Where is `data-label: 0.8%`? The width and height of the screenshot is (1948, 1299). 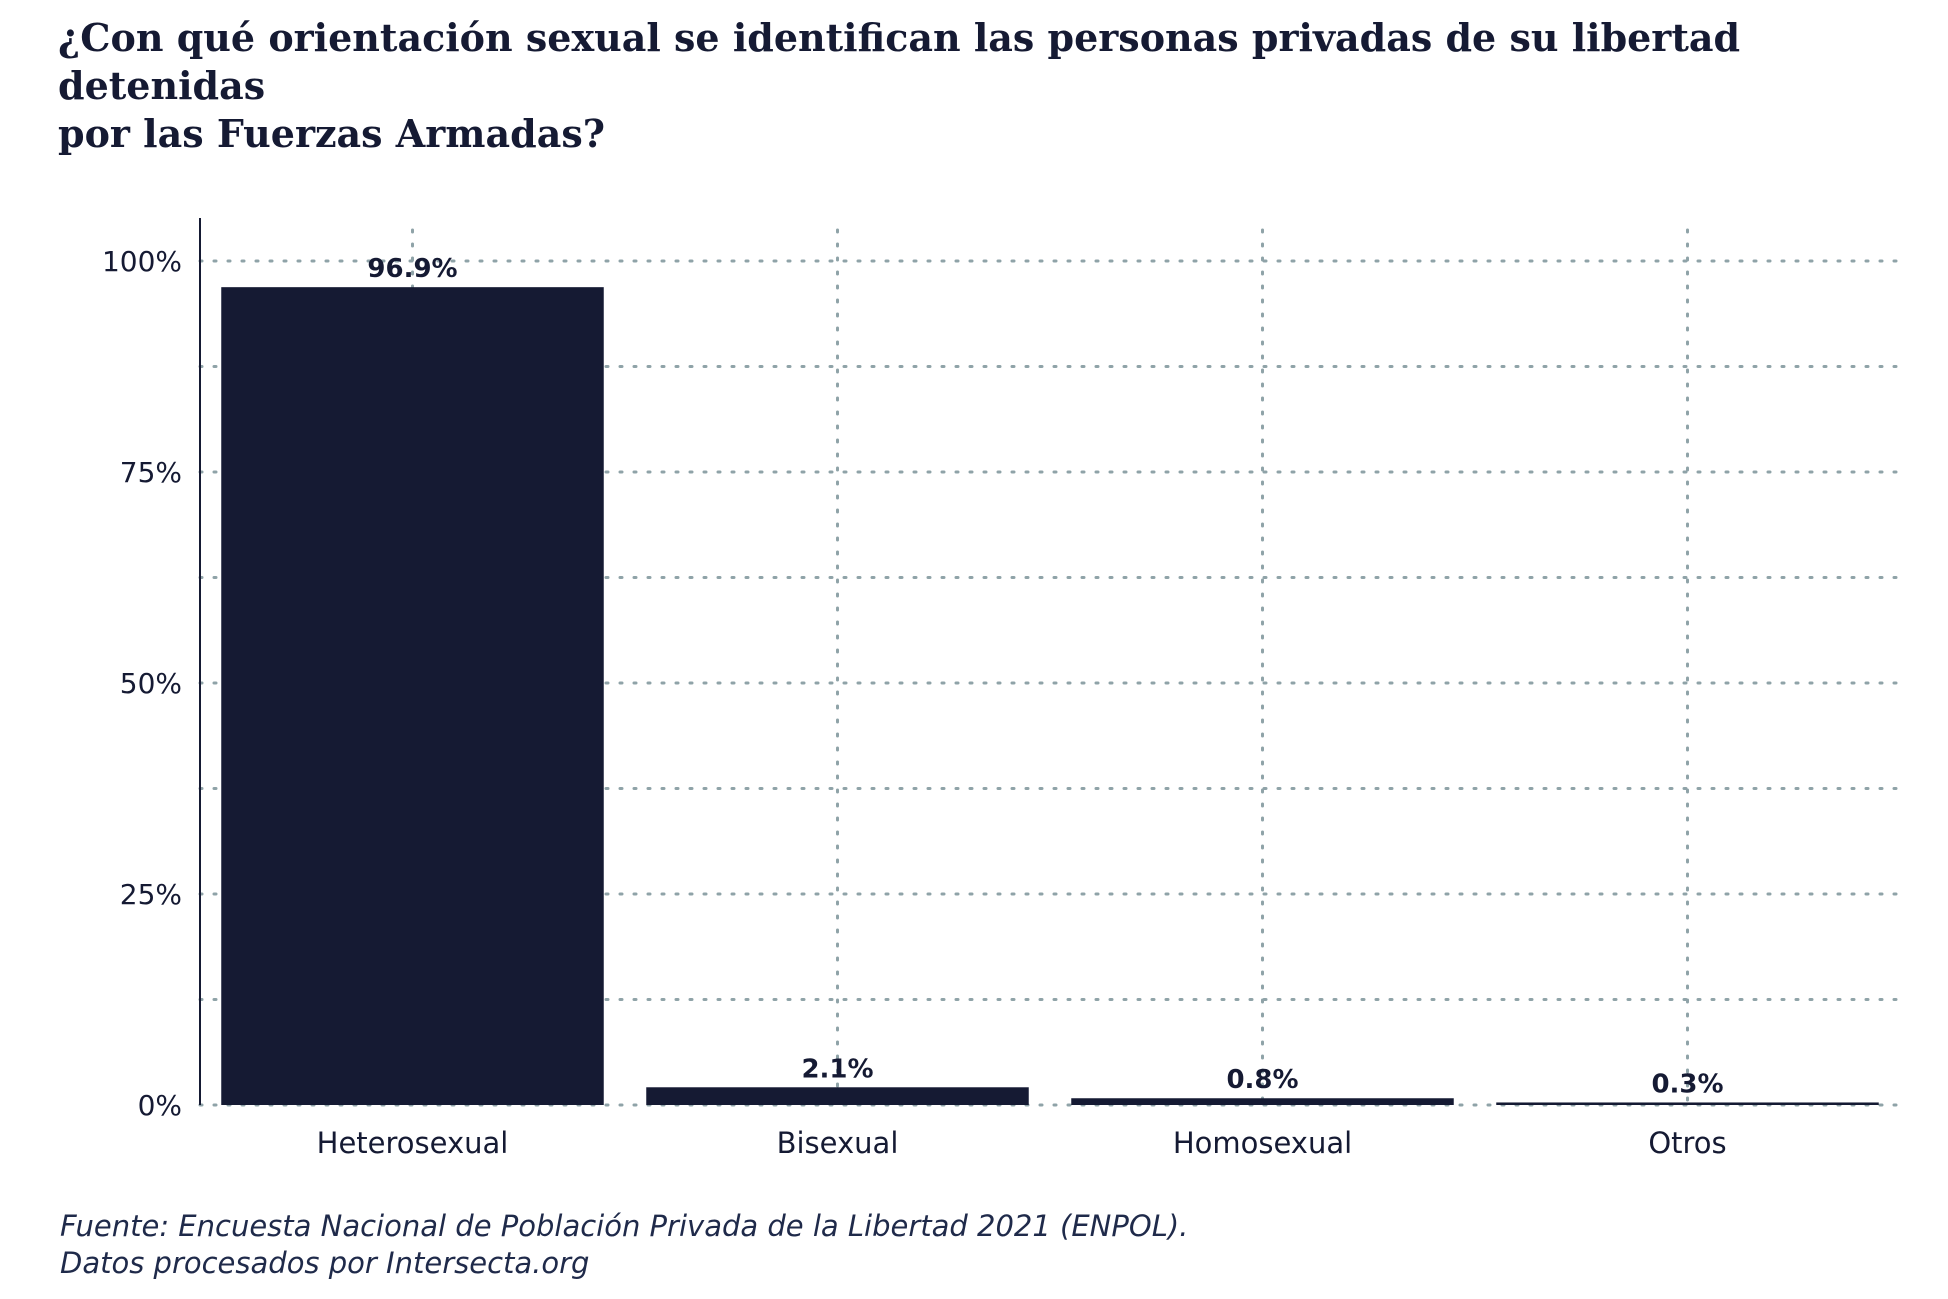 data-label: 0.8% is located at coordinates (1262, 1080).